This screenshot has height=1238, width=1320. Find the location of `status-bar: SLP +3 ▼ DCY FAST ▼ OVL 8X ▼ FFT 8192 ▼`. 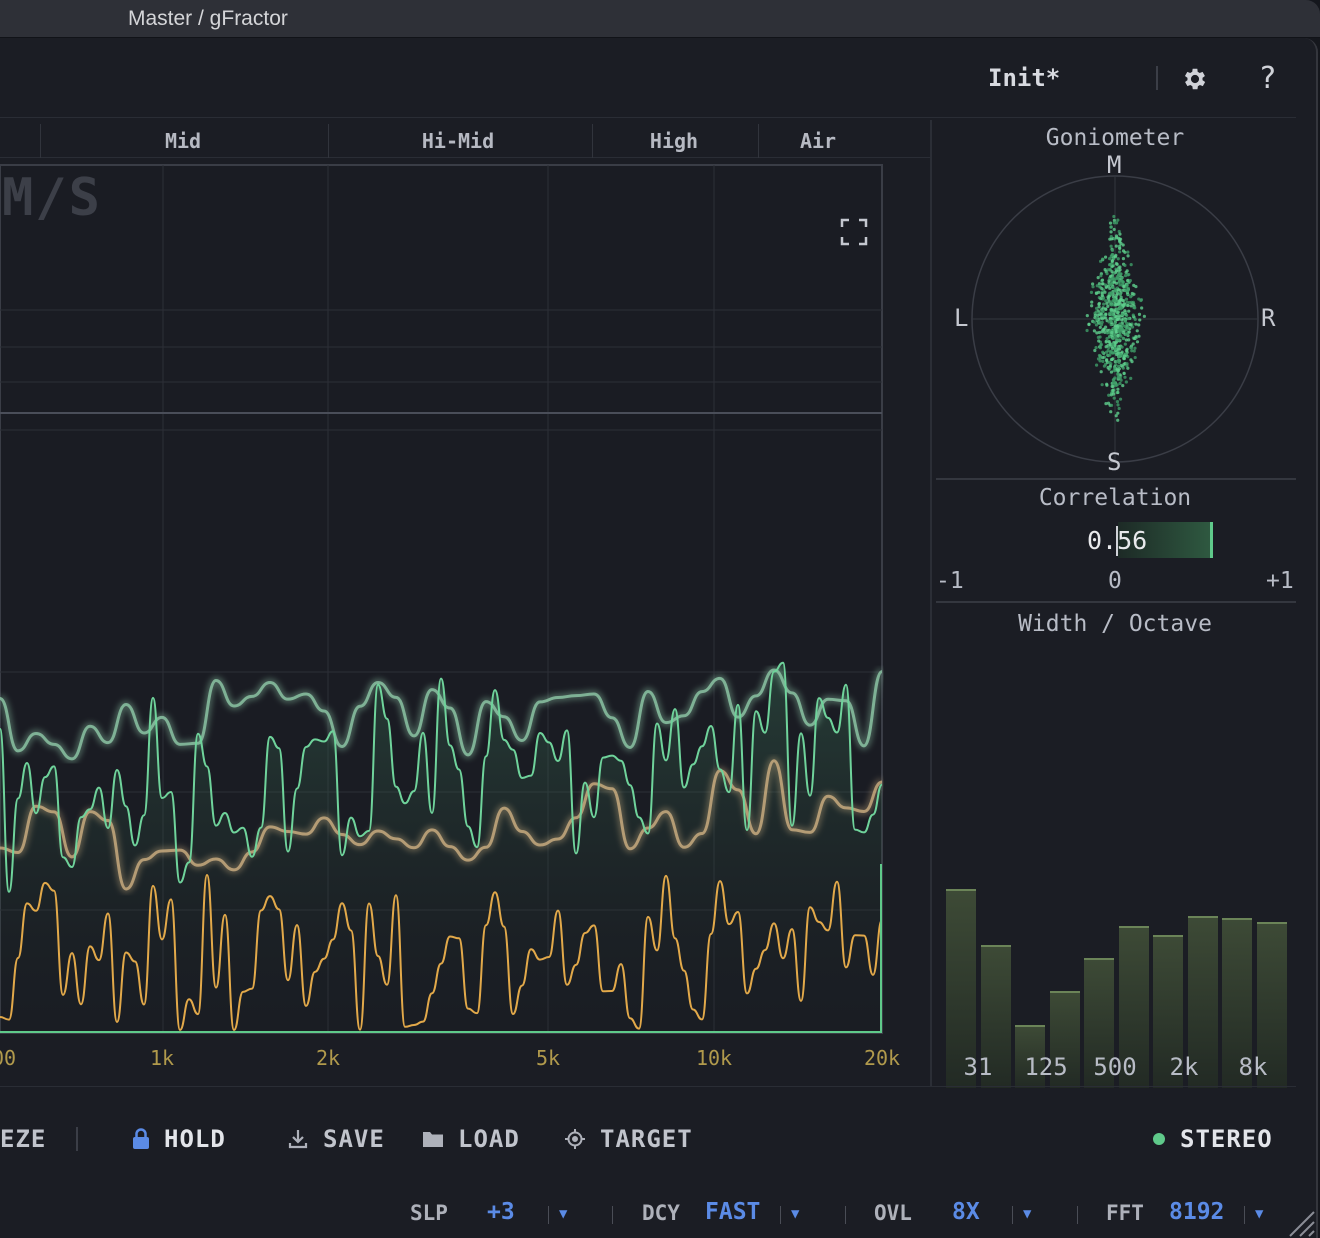

status-bar: SLP +3 ▼ DCY FAST ▼ OVL 8X ▼ FFT 8192 ▼ is located at coordinates (657, 1213).